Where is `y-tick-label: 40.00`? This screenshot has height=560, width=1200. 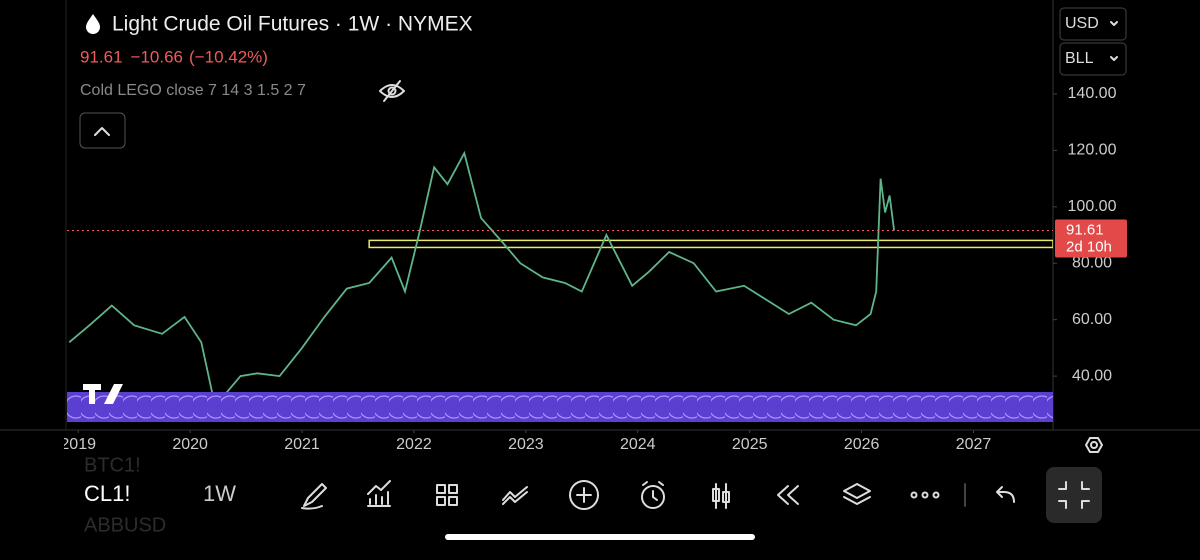 y-tick-label: 40.00 is located at coordinates (1092, 375).